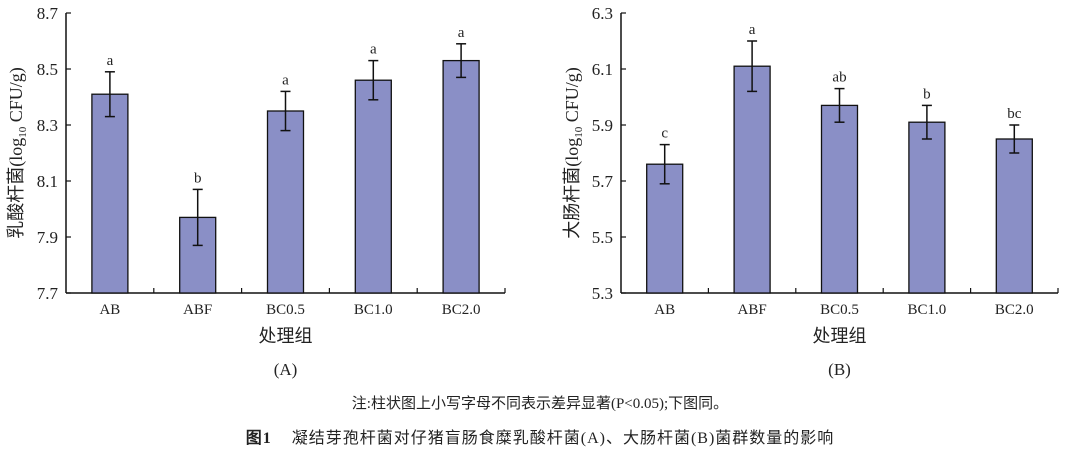 This screenshot has width=1080, height=452. I want to click on y-tick-label: 8.3, so click(47, 125).